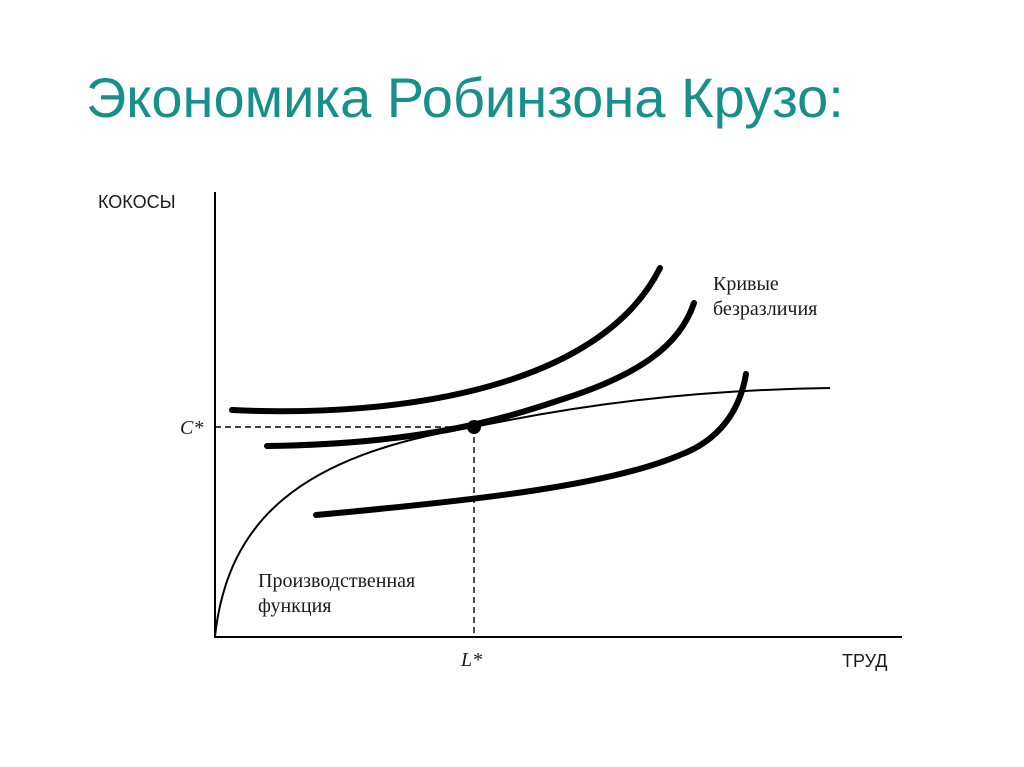 The height and width of the screenshot is (767, 1024). I want to click on l-star-label: L*, so click(471, 660).